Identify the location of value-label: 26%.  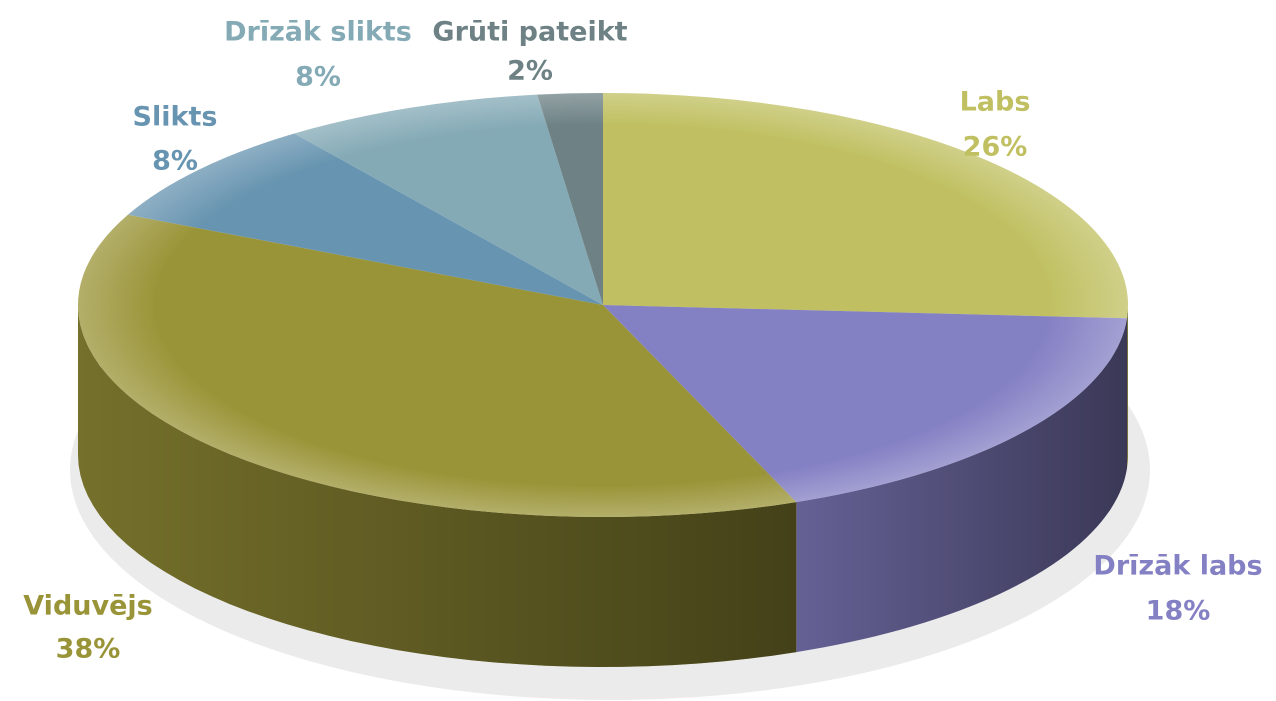
(995, 147).